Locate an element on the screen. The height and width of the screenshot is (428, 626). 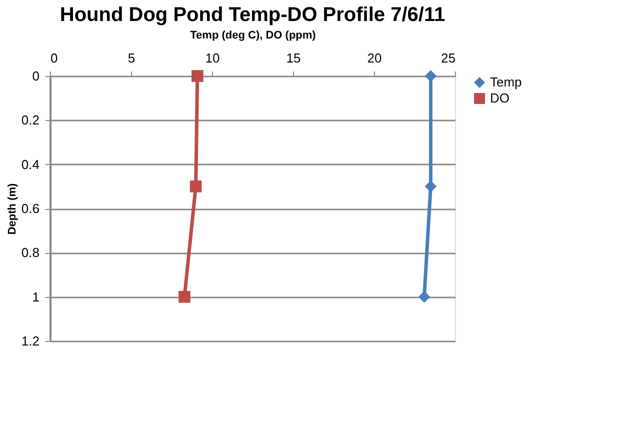
y-tick-label: 1 is located at coordinates (36, 296).